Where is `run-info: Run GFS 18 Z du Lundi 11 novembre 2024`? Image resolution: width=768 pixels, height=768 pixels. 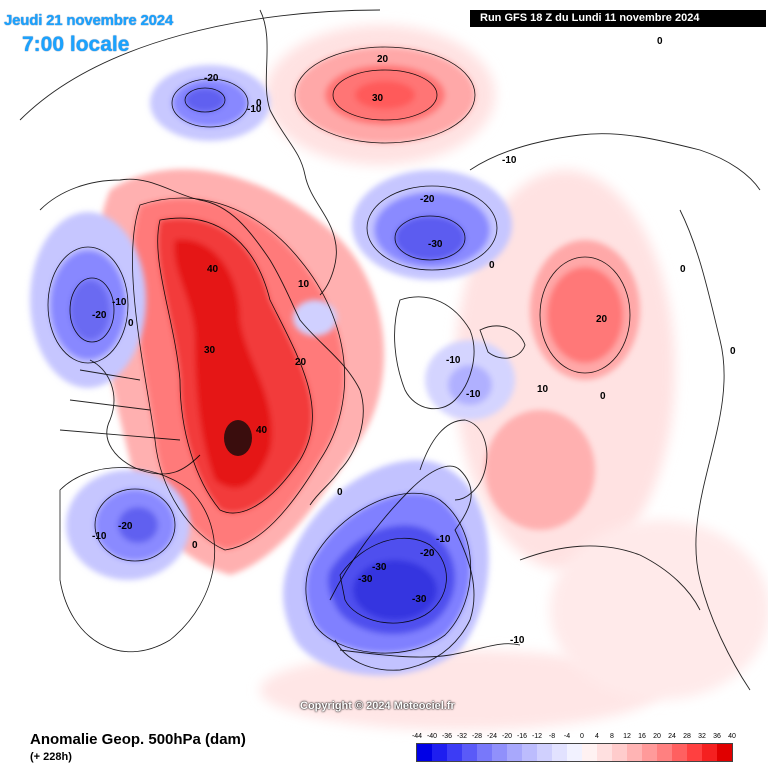 run-info: Run GFS 18 Z du Lundi 11 novembre 2024 is located at coordinates (618, 18).